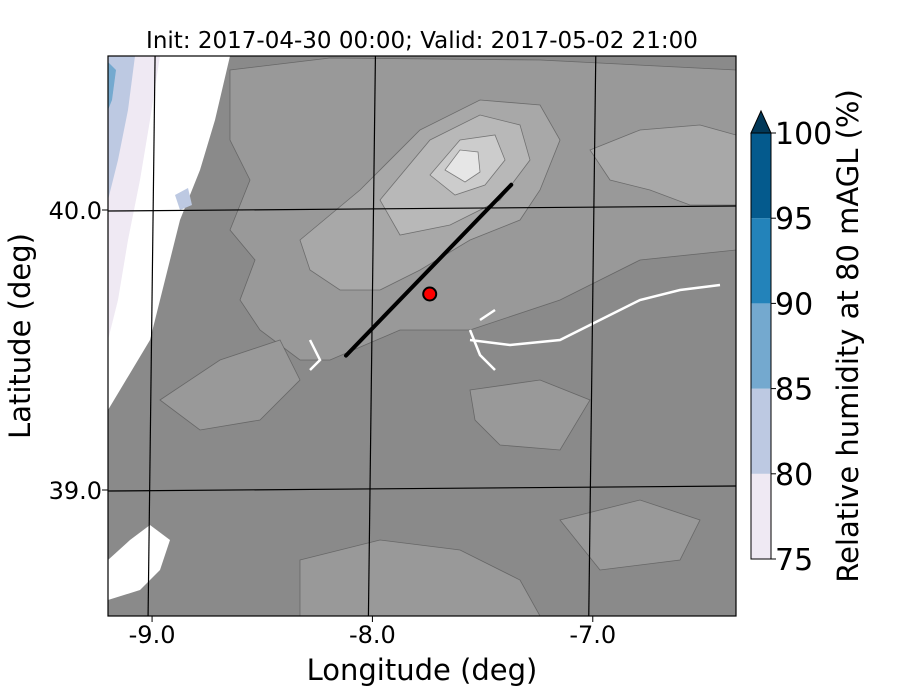  I want to click on colorbar-tick-label: 100, so click(803, 134).